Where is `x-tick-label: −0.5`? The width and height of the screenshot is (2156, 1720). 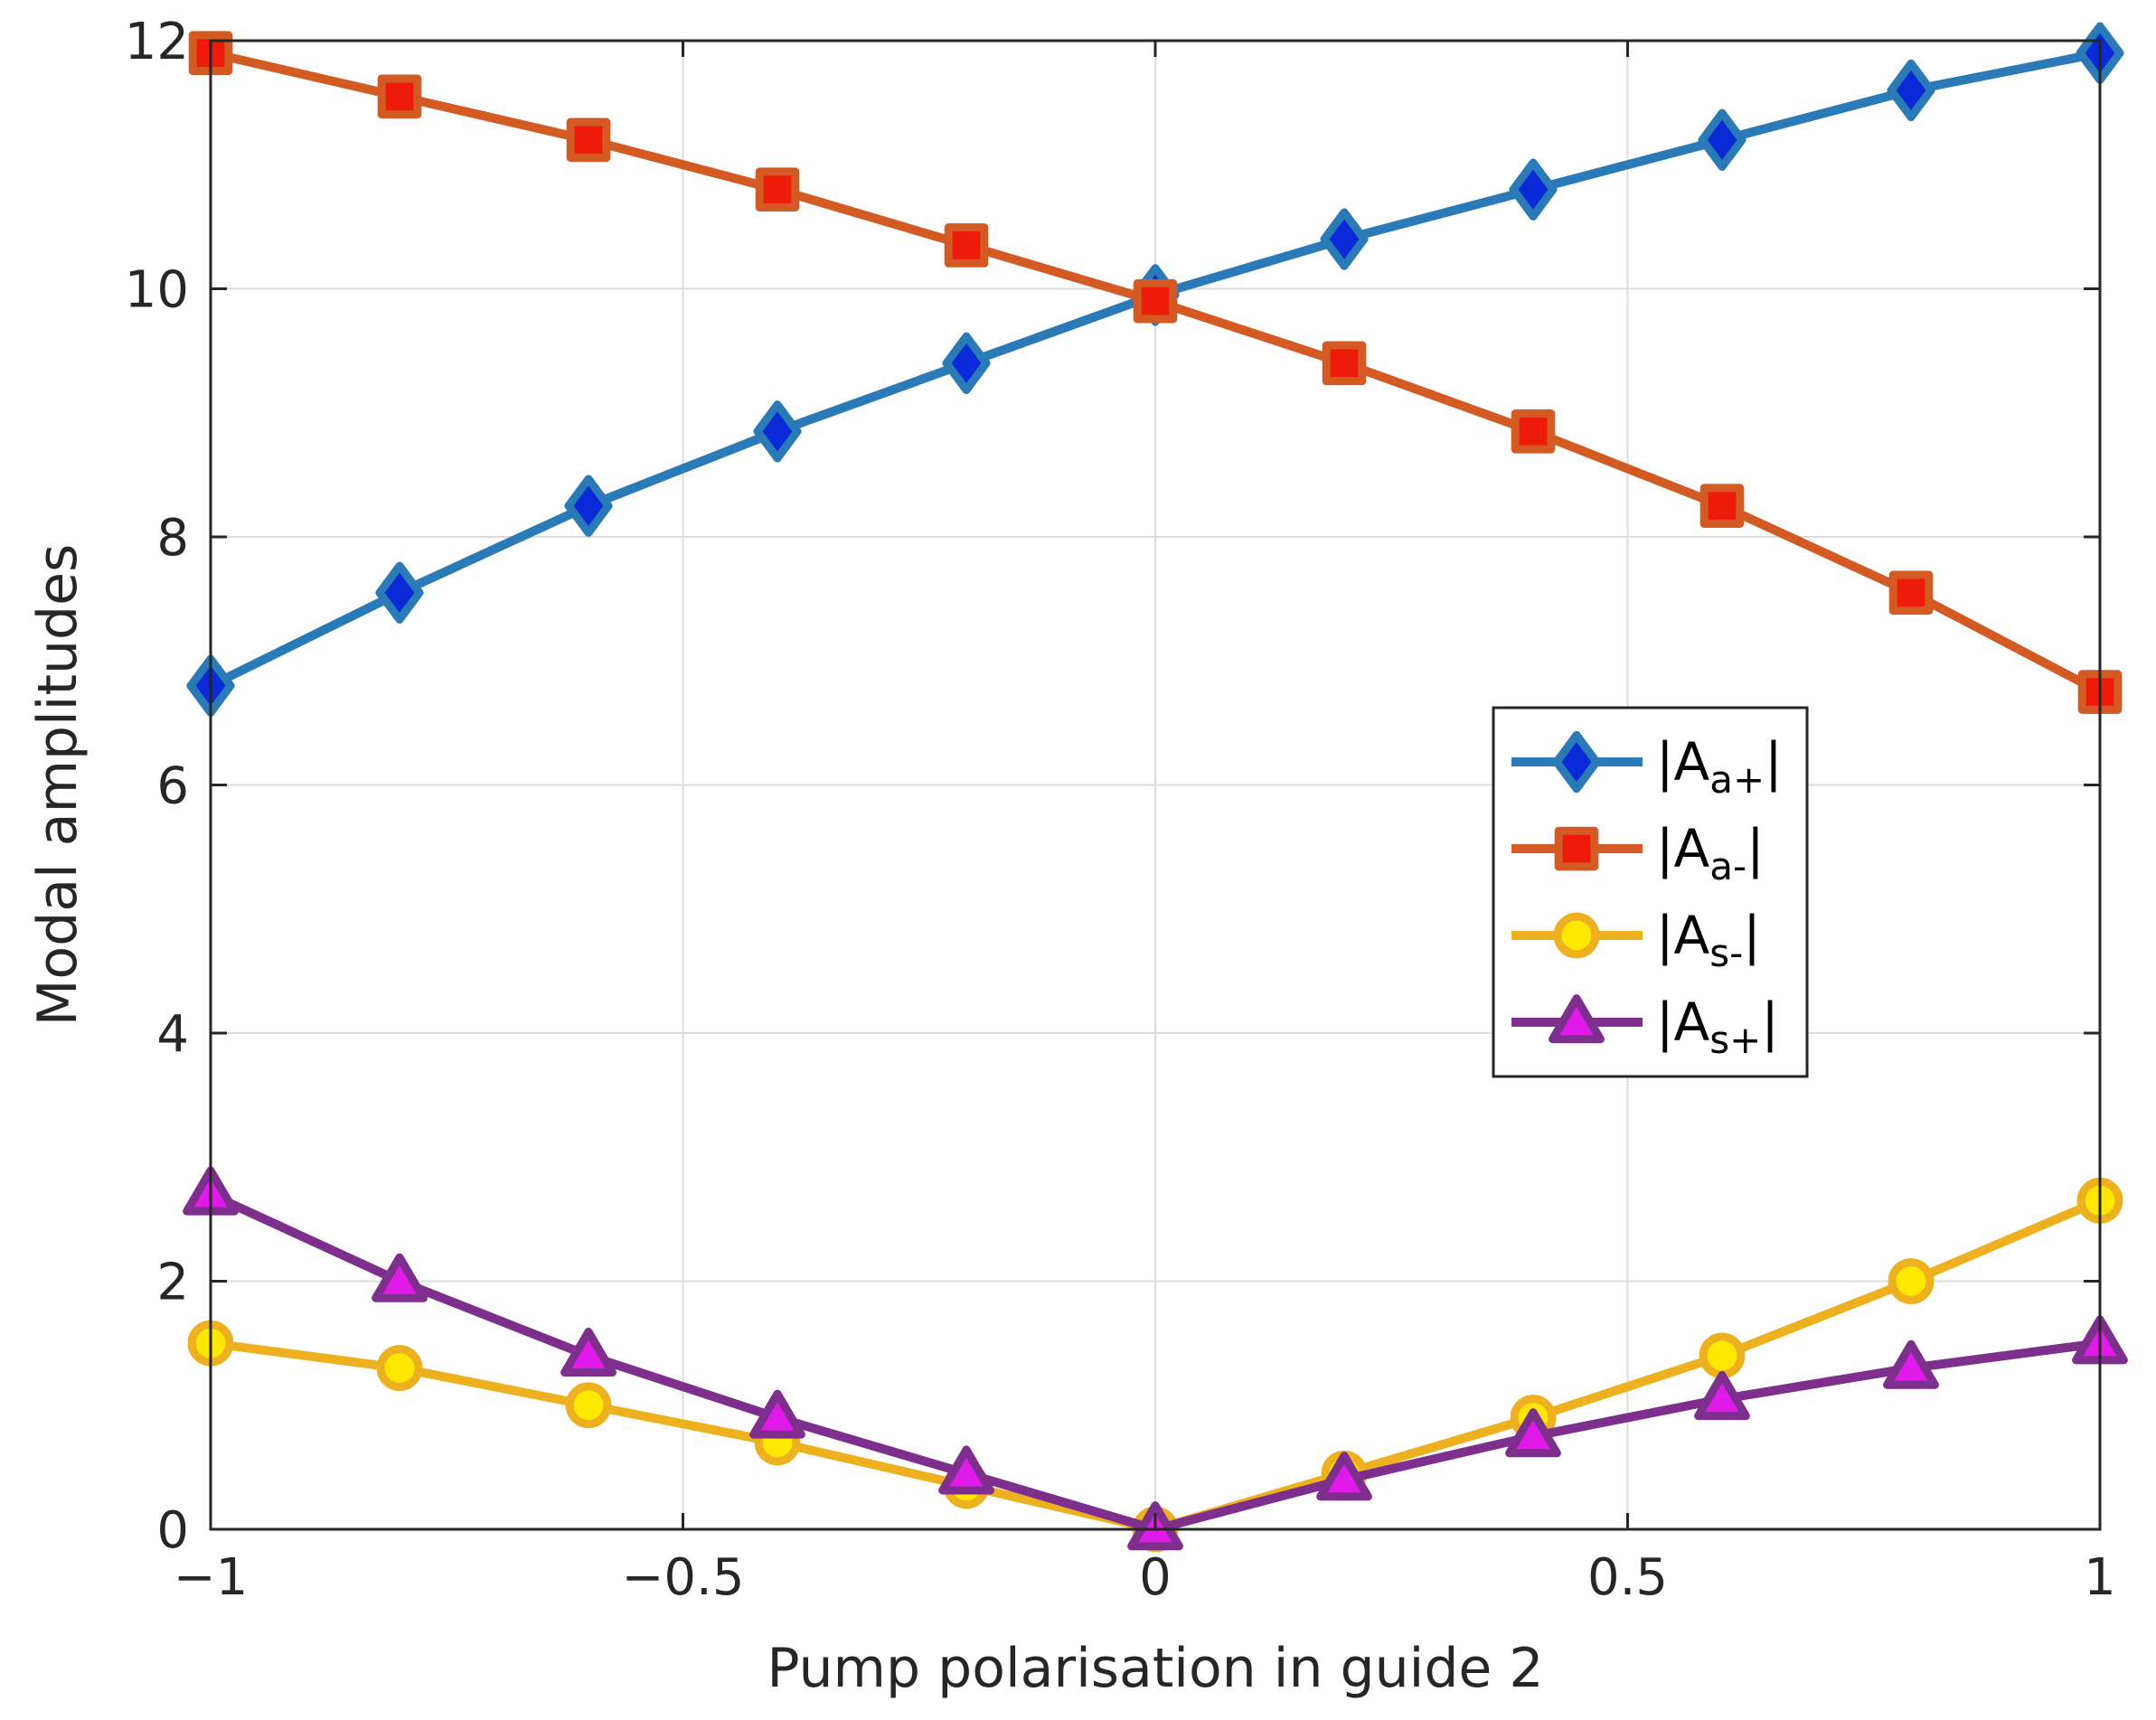 x-tick-label: −0.5 is located at coordinates (683, 1577).